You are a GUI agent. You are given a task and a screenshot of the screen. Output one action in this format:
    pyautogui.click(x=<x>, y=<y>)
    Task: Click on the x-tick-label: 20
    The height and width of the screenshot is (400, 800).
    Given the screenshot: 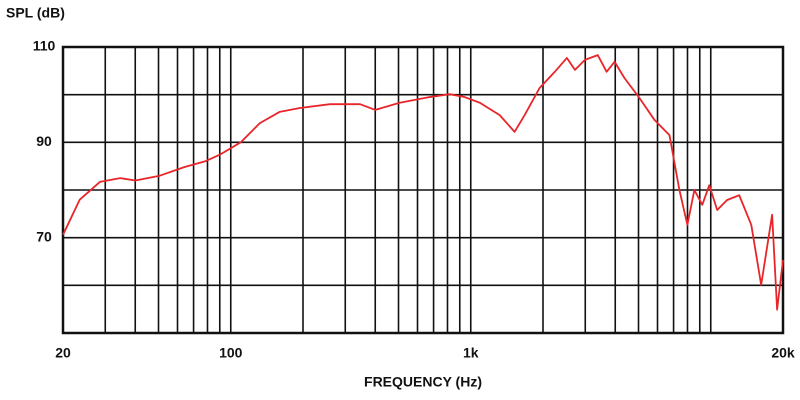 What is the action you would take?
    pyautogui.click(x=63, y=353)
    